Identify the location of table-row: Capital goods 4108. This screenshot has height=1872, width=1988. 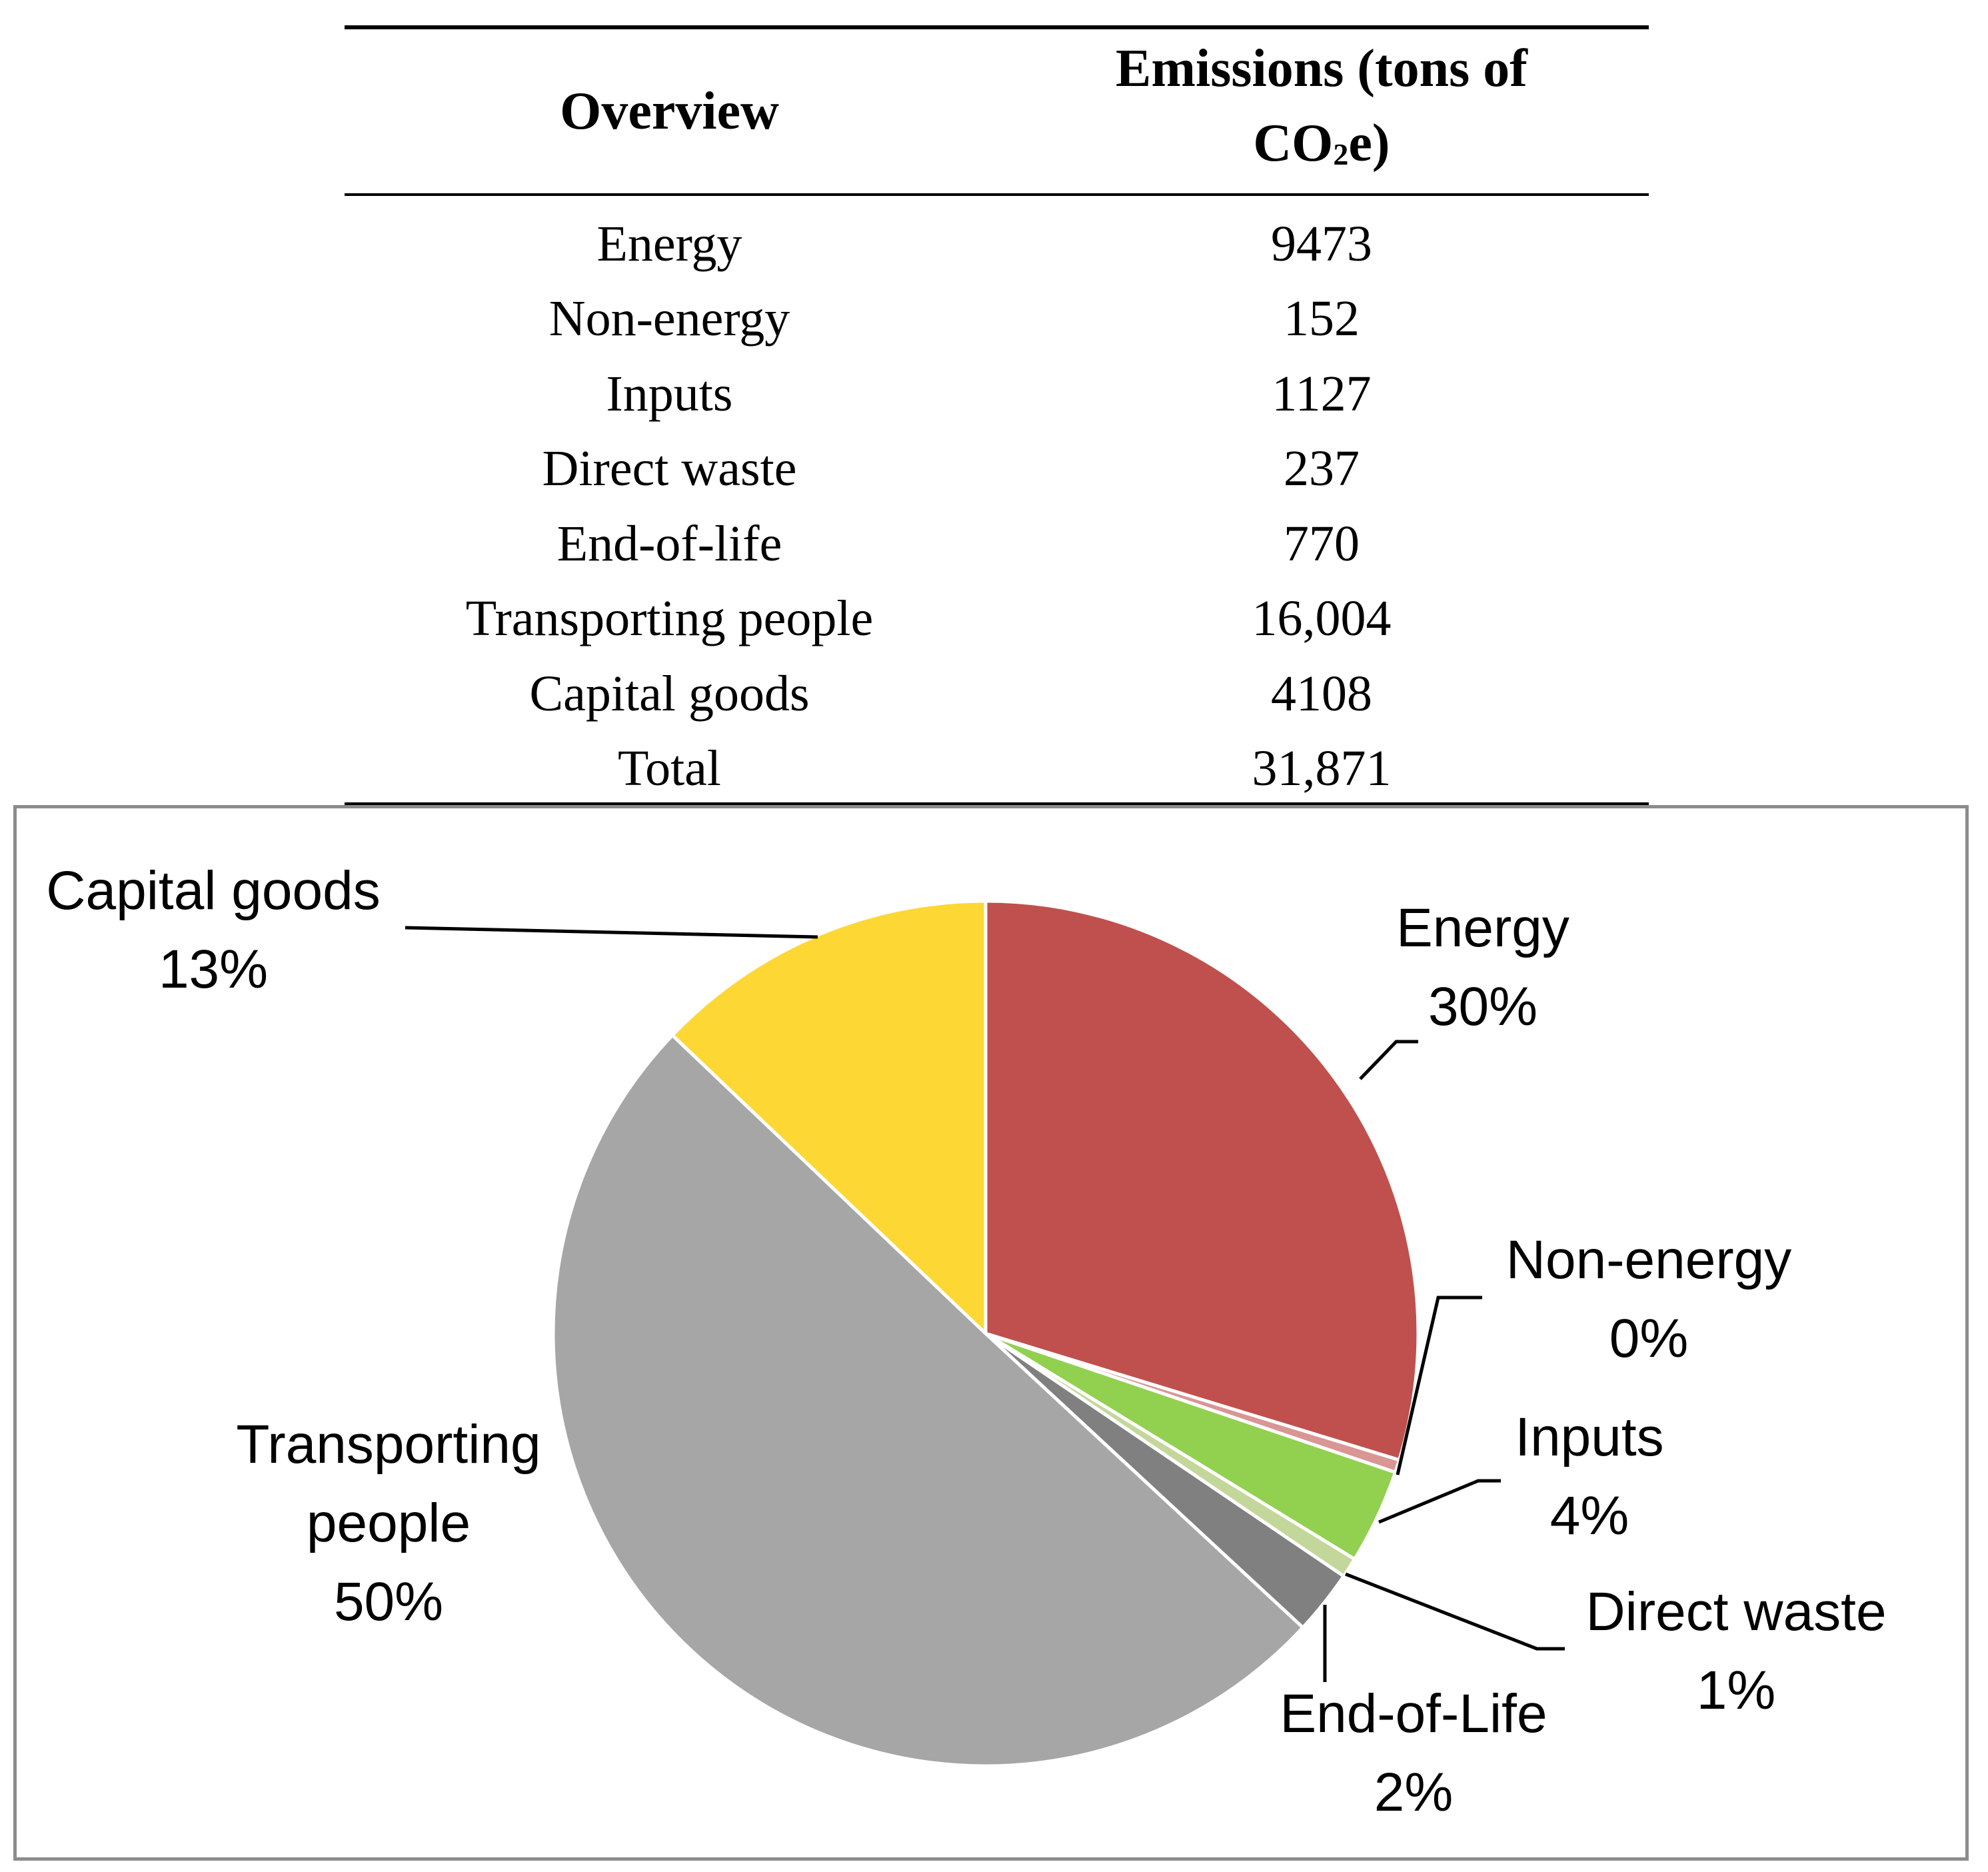
(997, 694).